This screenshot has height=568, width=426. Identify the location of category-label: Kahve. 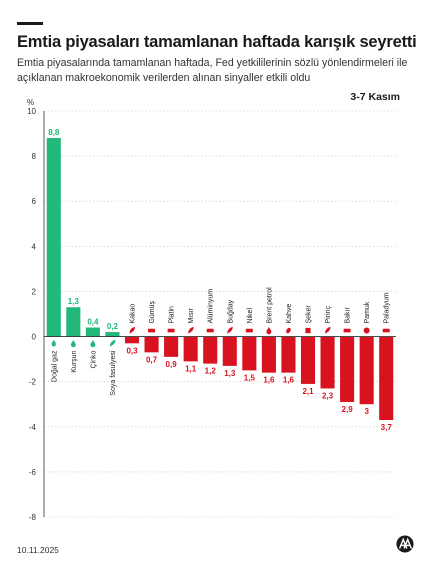
(289, 314).